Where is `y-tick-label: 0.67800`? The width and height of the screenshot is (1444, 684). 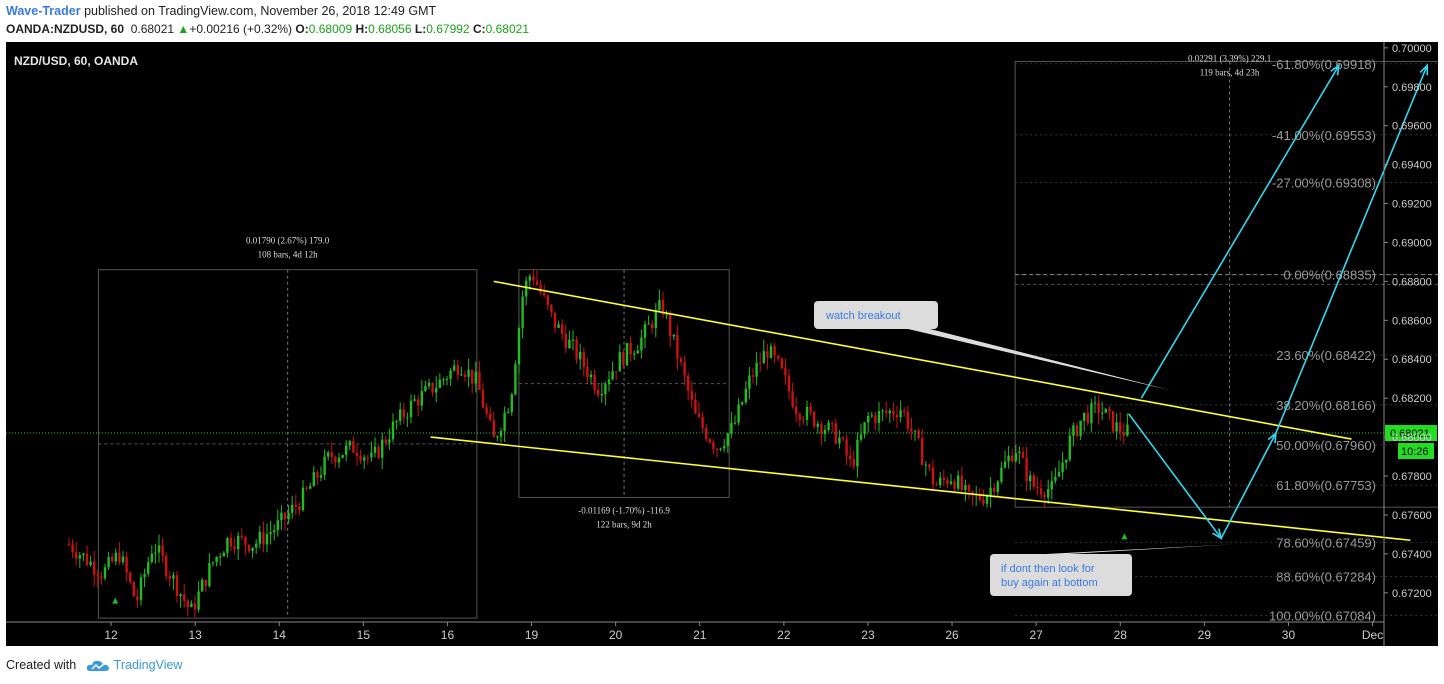
y-tick-label: 0.67800 is located at coordinates (1412, 477).